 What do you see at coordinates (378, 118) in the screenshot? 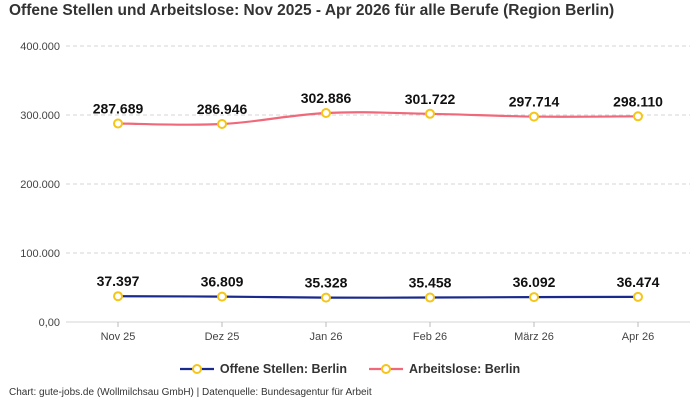
I see `series-line-arbeitslose` at bounding box center [378, 118].